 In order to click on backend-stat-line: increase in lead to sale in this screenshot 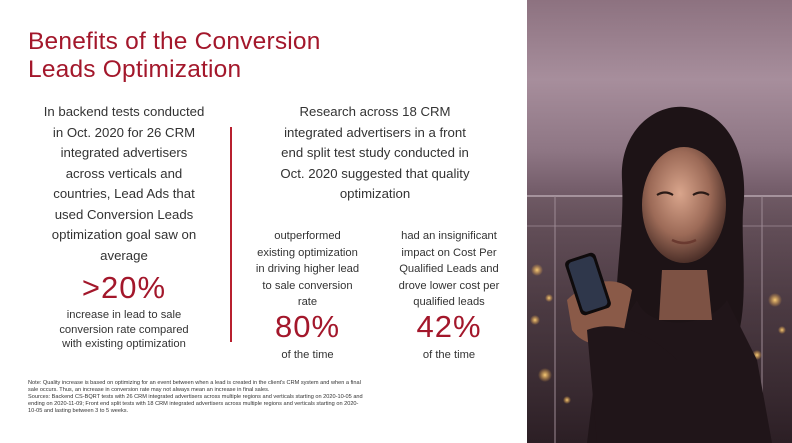, I will do `click(124, 315)`.